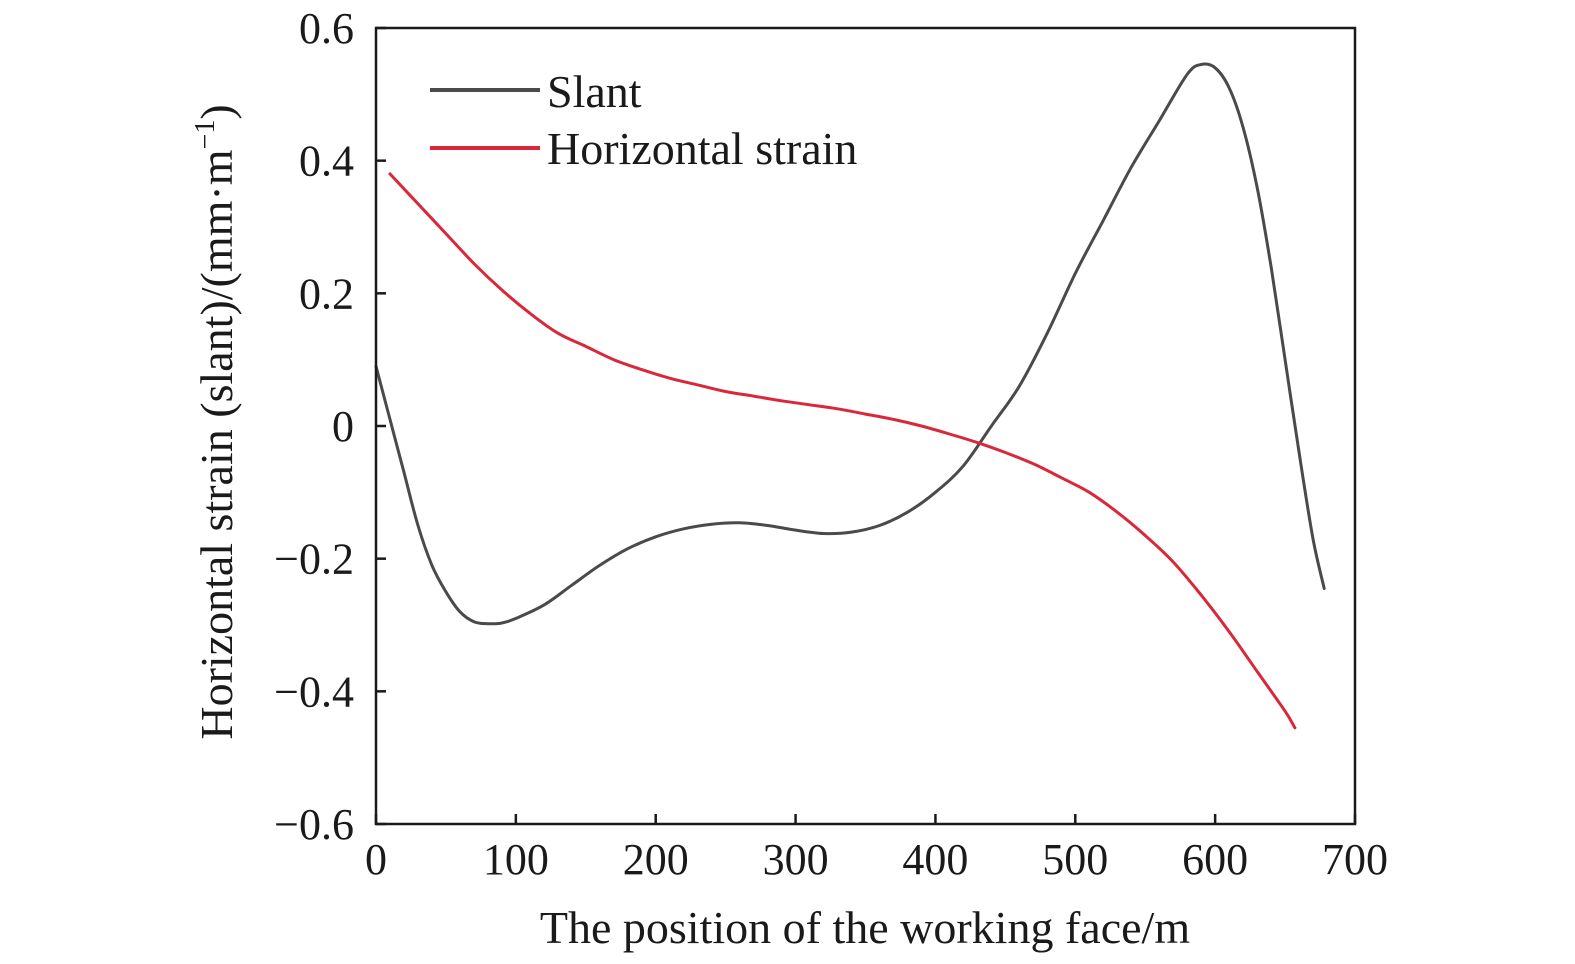 Image resolution: width=1575 pixels, height=964 pixels. I want to click on y-tick-label: 0.4, so click(326, 161).